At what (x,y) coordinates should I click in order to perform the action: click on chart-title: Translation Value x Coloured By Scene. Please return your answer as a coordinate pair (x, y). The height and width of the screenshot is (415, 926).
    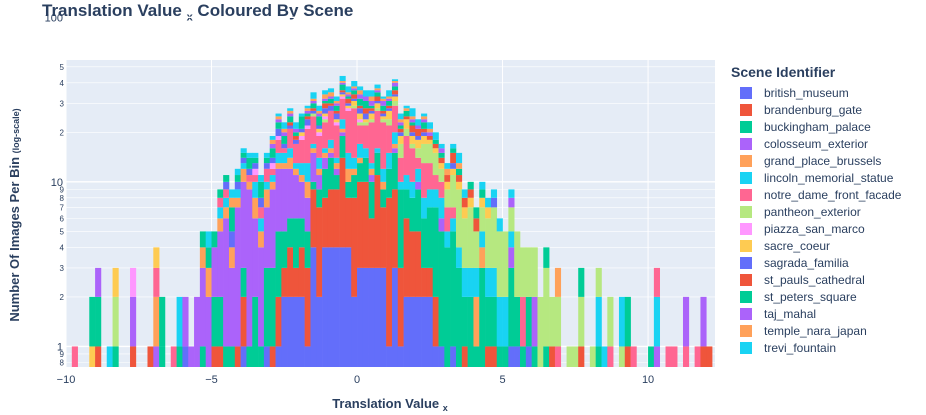
    Looking at the image, I should click on (198, 12).